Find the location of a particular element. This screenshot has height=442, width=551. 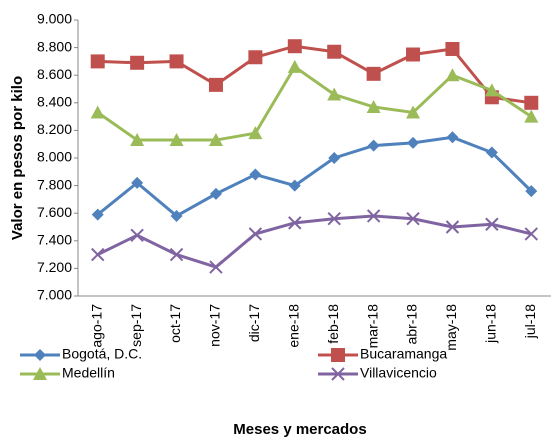

y-axis-title: Valor en pesos por kilo is located at coordinates (17, 158).